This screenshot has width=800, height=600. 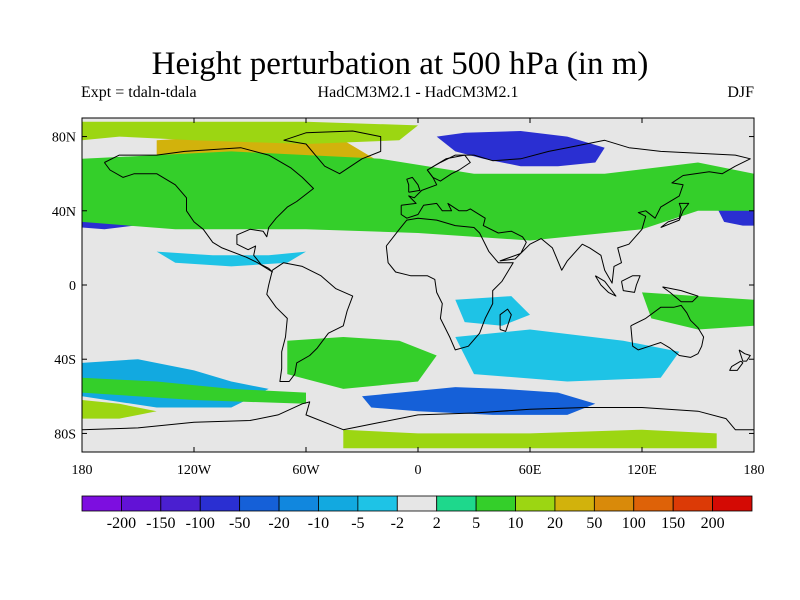 What do you see at coordinates (357, 523) in the screenshot?
I see `colorbar-label: -5` at bounding box center [357, 523].